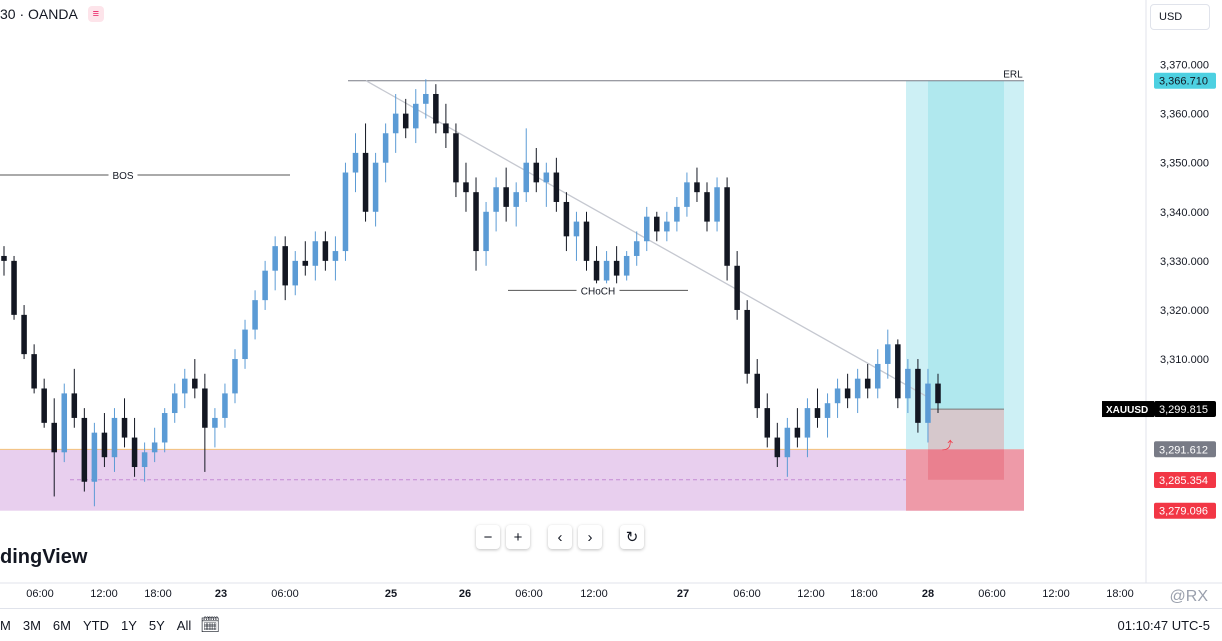 The width and height of the screenshot is (1222, 641). I want to click on range-1y: 1Y, so click(128, 625).